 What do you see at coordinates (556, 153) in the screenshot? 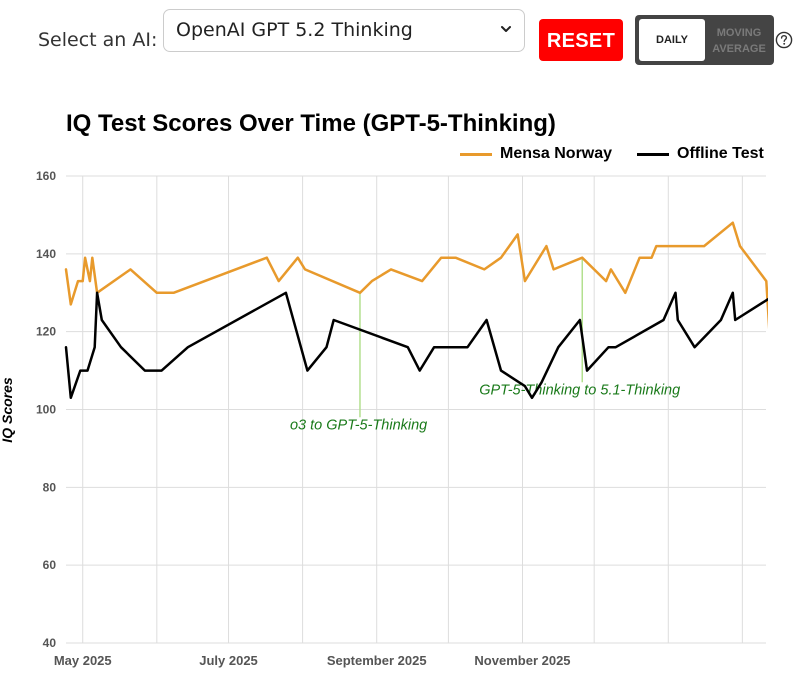
I see `legend-label-mensa-norway: Mensa Norway` at bounding box center [556, 153].